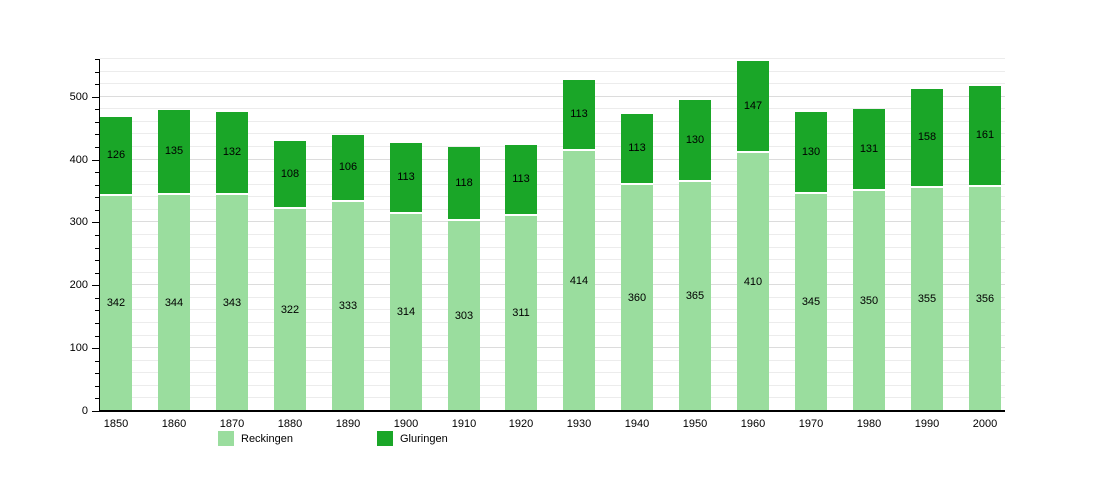 Image resolution: width=1100 pixels, height=500 pixels. What do you see at coordinates (695, 424) in the screenshot?
I see `x-axis-label: 1950` at bounding box center [695, 424].